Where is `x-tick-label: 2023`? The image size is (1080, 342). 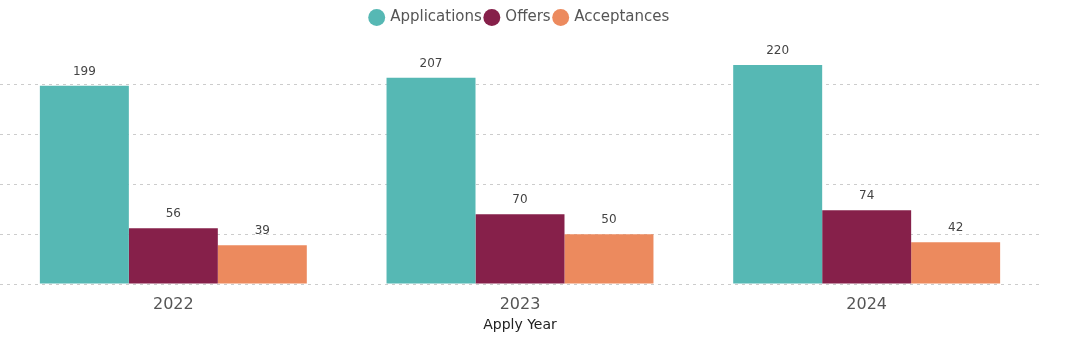 x-tick-label: 2023 is located at coordinates (520, 303).